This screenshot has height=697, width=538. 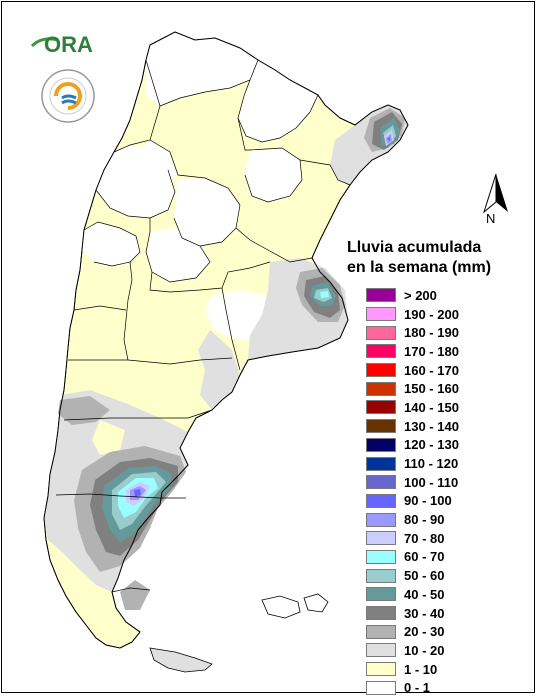 I want to click on legend-item: 50 - 60, so click(x=412, y=575).